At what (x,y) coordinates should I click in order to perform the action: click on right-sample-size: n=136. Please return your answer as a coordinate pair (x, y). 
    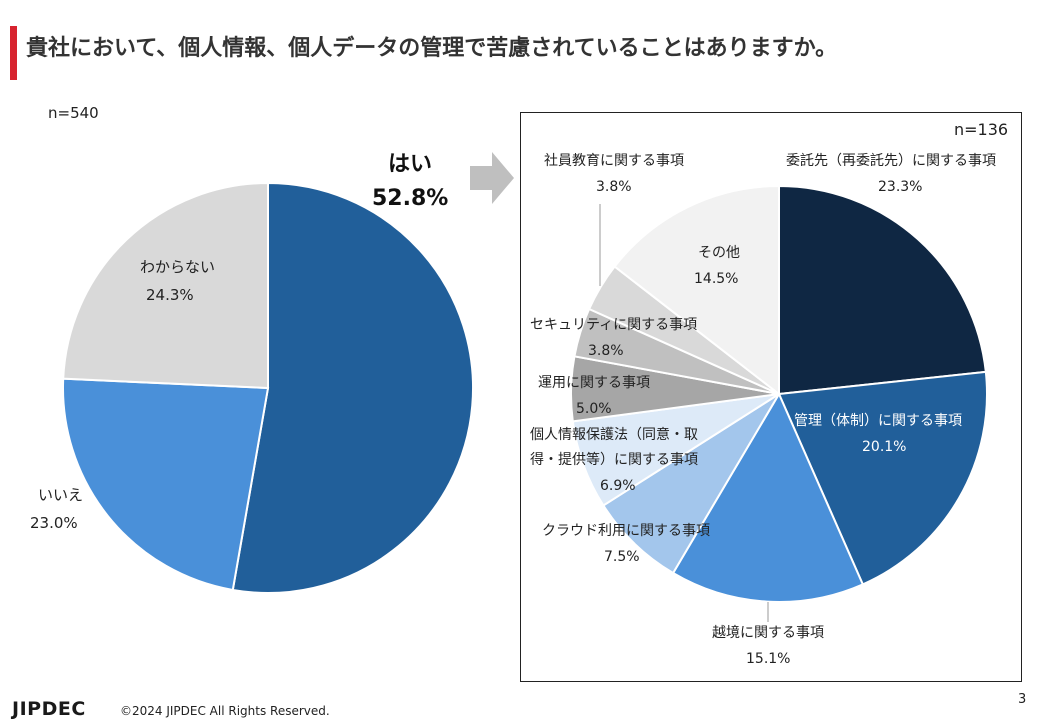
    Looking at the image, I should click on (981, 129).